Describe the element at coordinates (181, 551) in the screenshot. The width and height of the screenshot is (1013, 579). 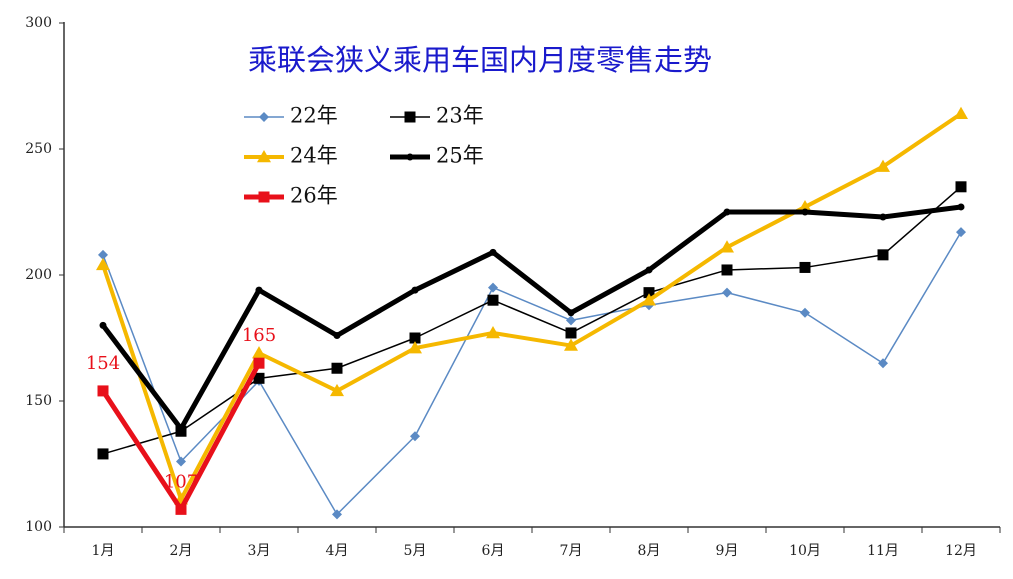
I see `x-tick-label: 2月` at that location.